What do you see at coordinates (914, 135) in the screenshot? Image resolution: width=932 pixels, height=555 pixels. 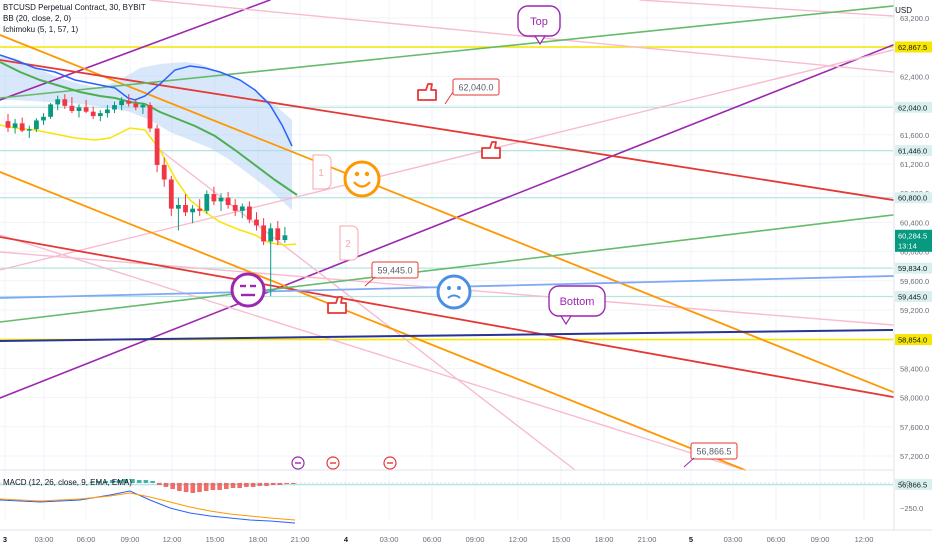 I see `price-tick-label: 61,600.0` at bounding box center [914, 135].